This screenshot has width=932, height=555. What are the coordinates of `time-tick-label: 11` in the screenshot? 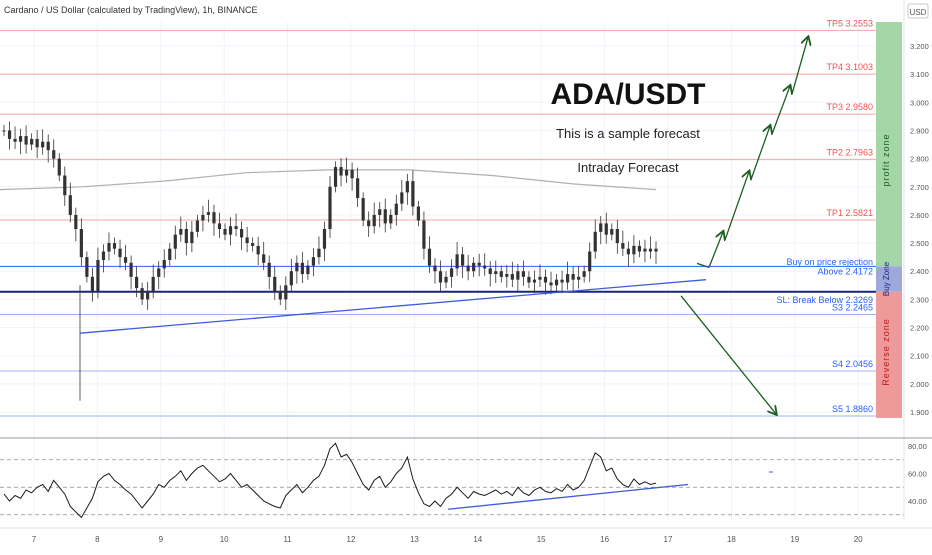 It's located at (287, 539).